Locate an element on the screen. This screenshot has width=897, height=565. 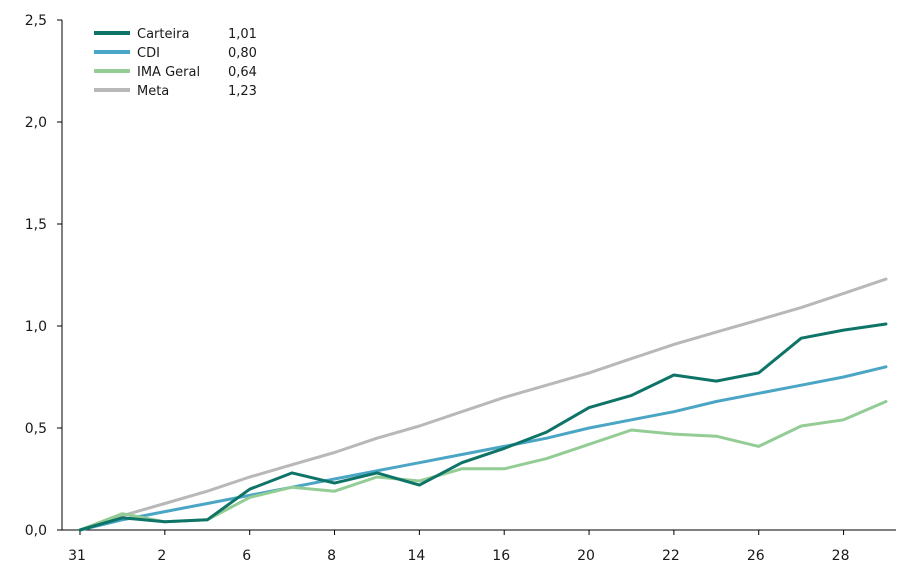
y-axis-ticks: 0,0 0,5 1,0 1,5 2,0 2,5 is located at coordinates (43, 276).